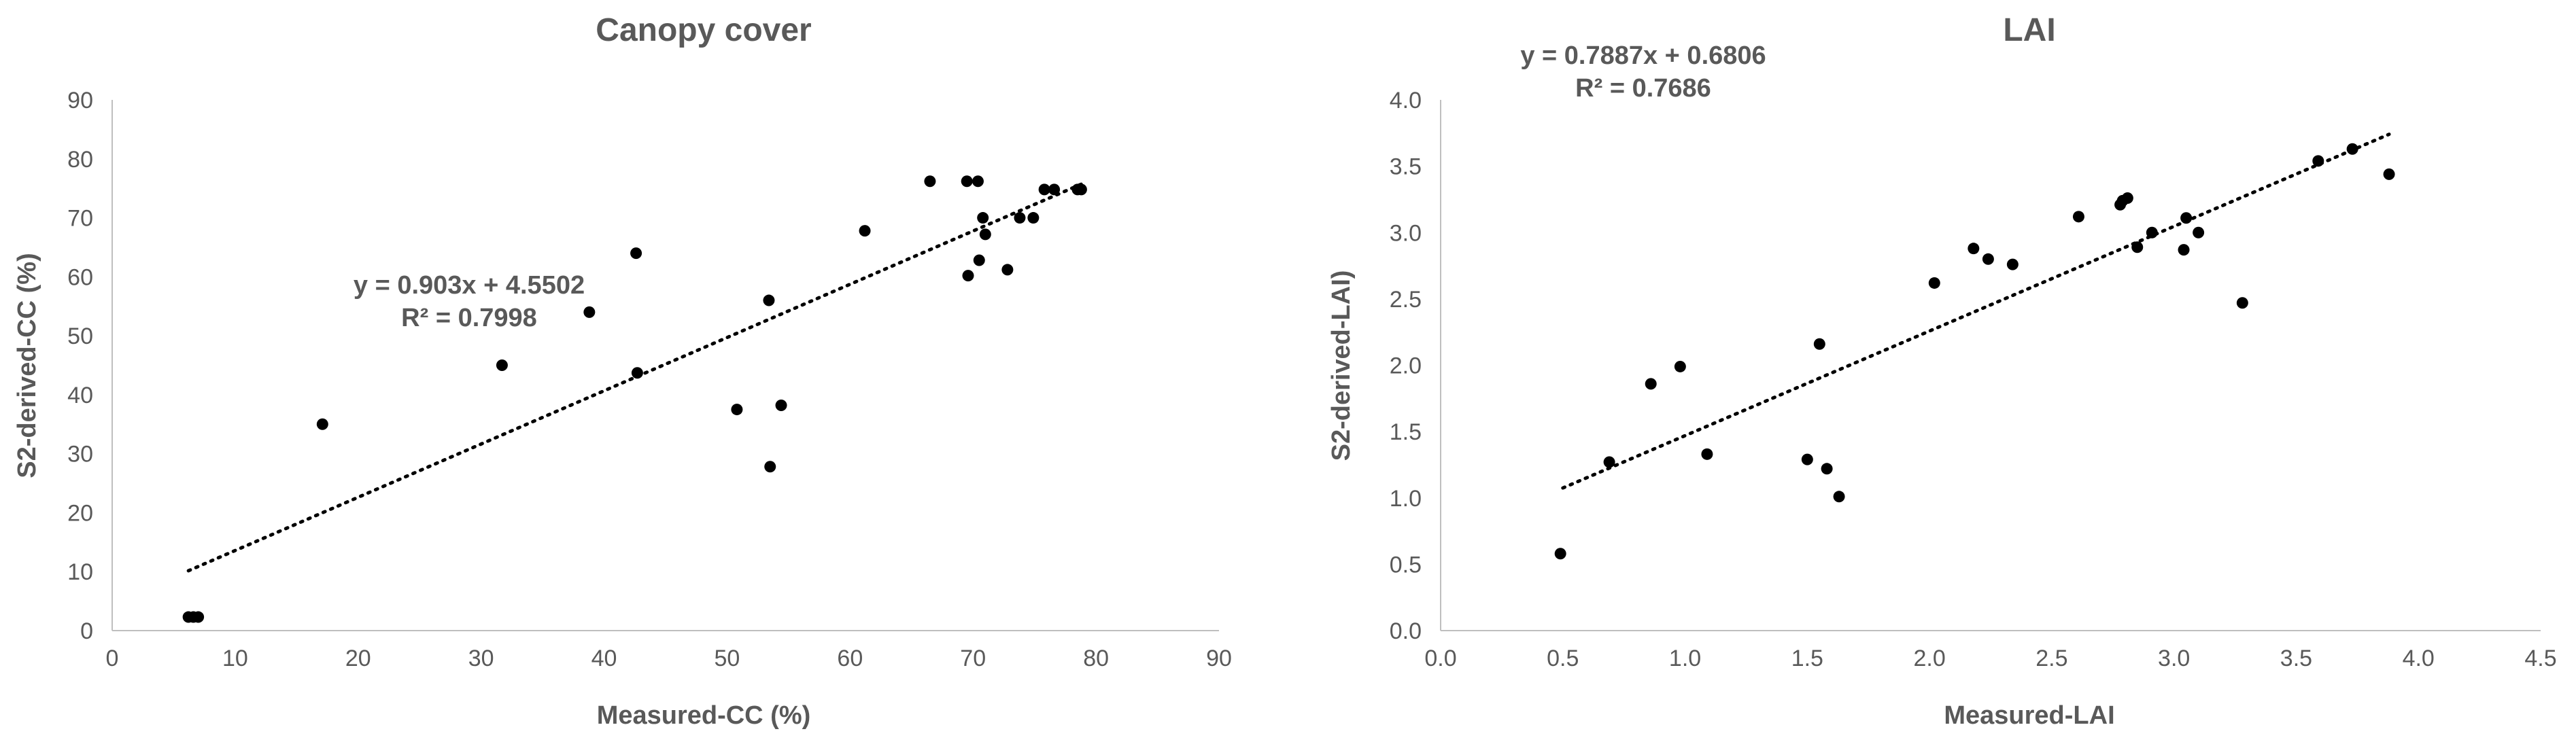 This screenshot has height=740, width=2576. Describe the element at coordinates (2029, 30) in the screenshot. I see `chart-title: LAI` at that location.